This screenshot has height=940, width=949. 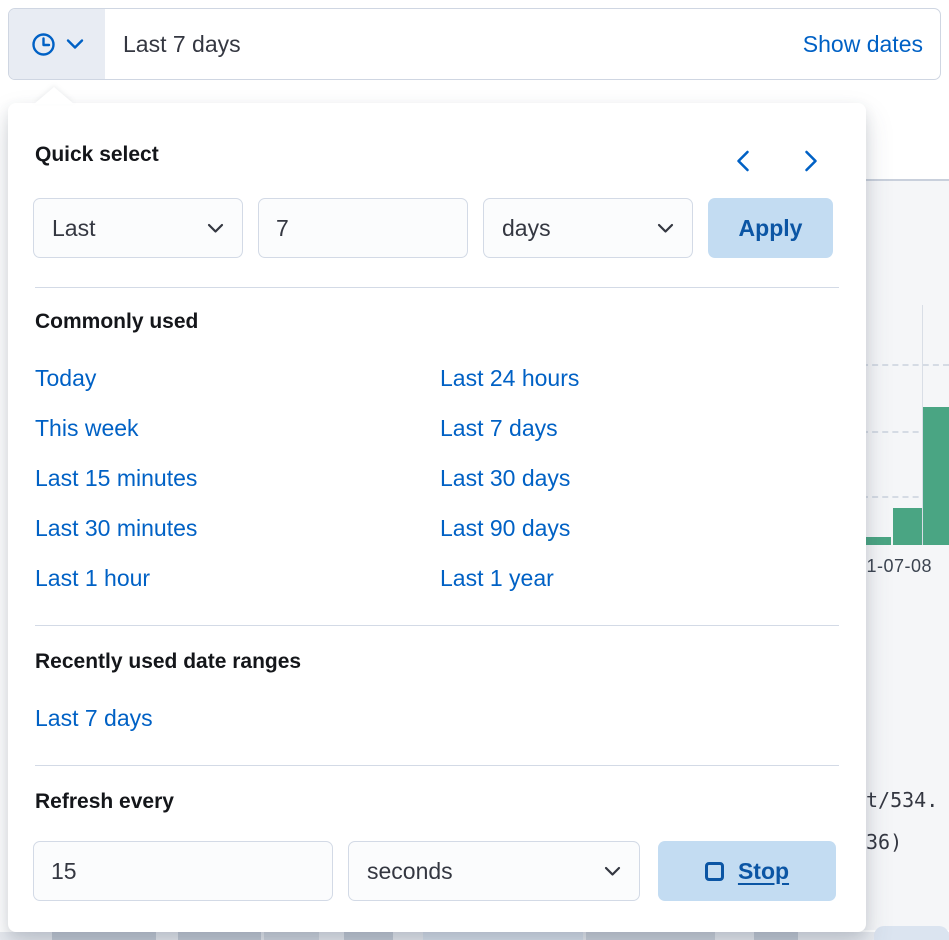 I want to click on recently-used-title: Recently used date ranges, so click(x=168, y=661).